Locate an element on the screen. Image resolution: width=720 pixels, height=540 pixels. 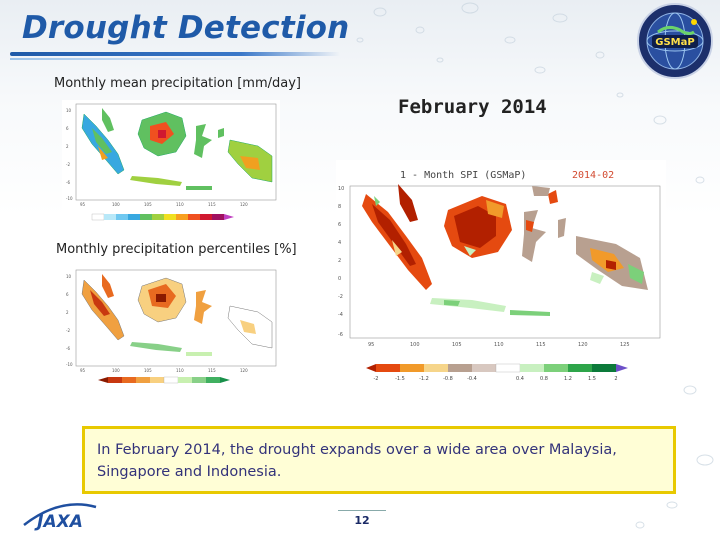
svg-text: 8 is located at coordinates (339, 207).